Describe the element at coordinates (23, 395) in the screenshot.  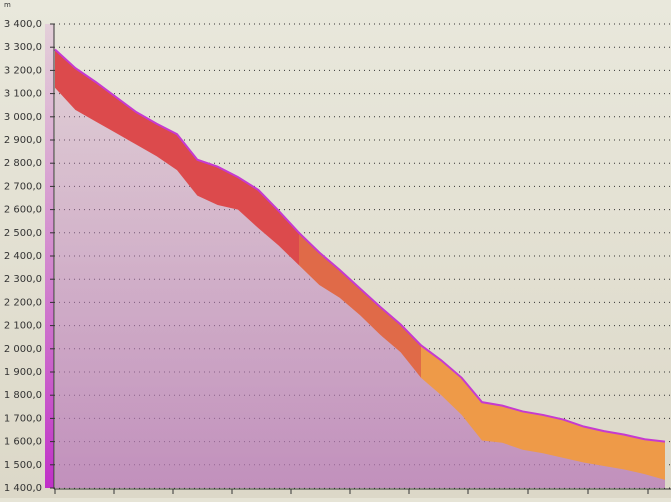
I see `y-tick-label: 1 800,0` at that location.